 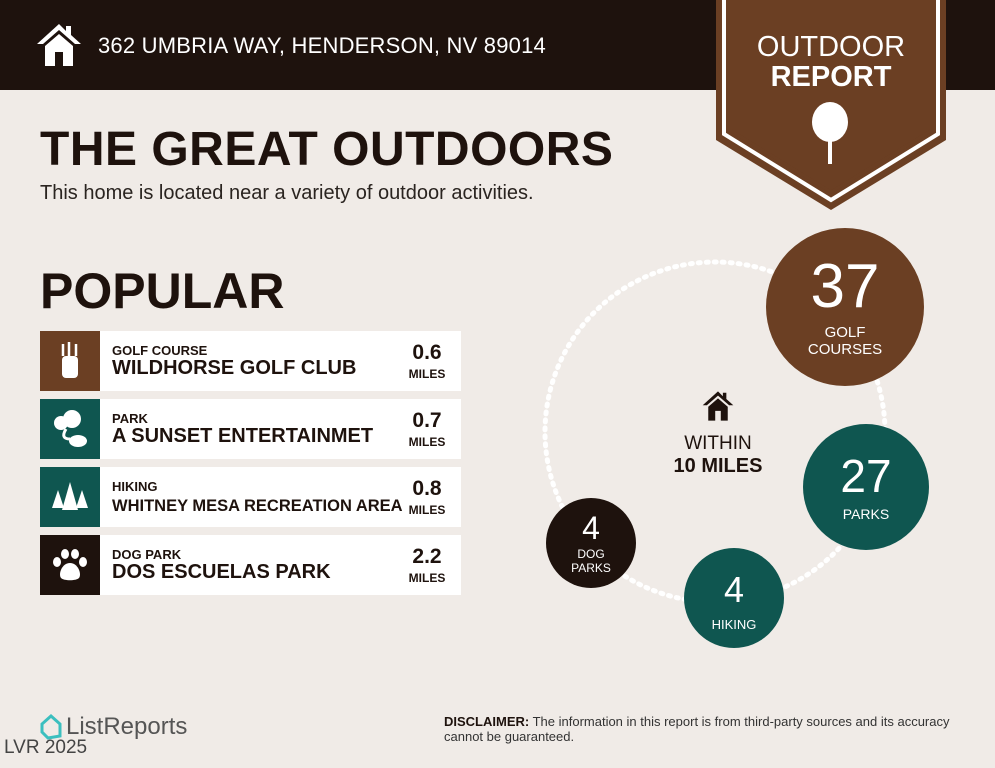 I want to click on golf-label-2: COURSES, so click(x=845, y=349).